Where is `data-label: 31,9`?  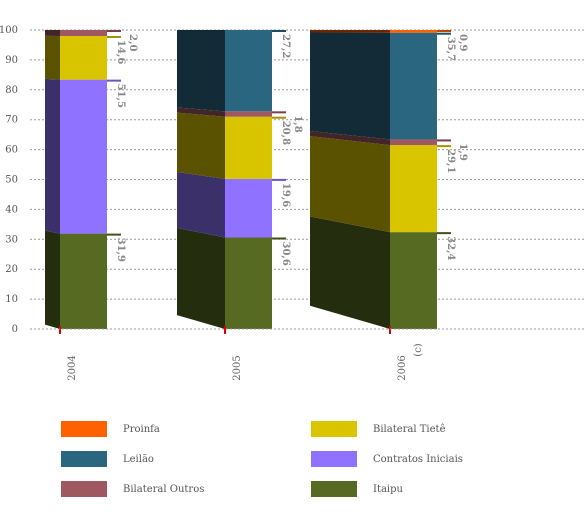
data-label: 31,9 is located at coordinates (120, 250).